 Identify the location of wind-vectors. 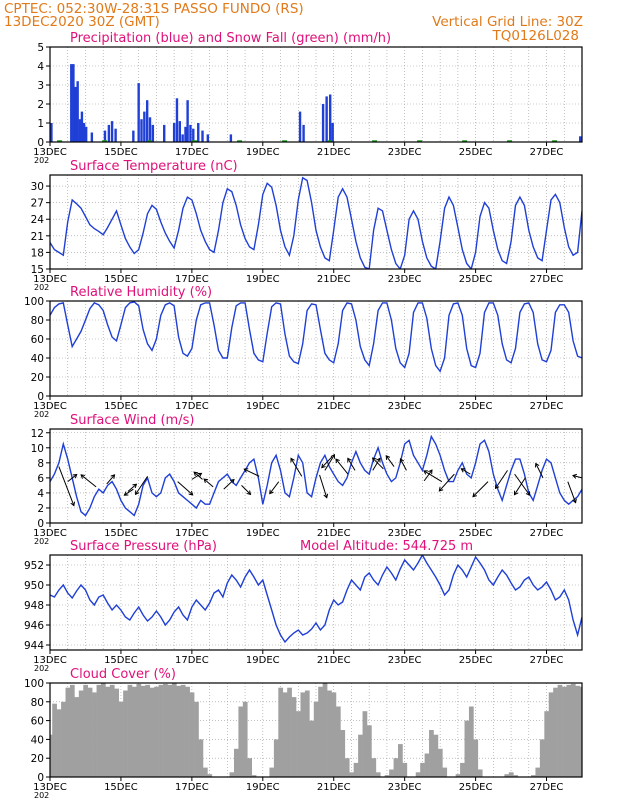
(320, 480).